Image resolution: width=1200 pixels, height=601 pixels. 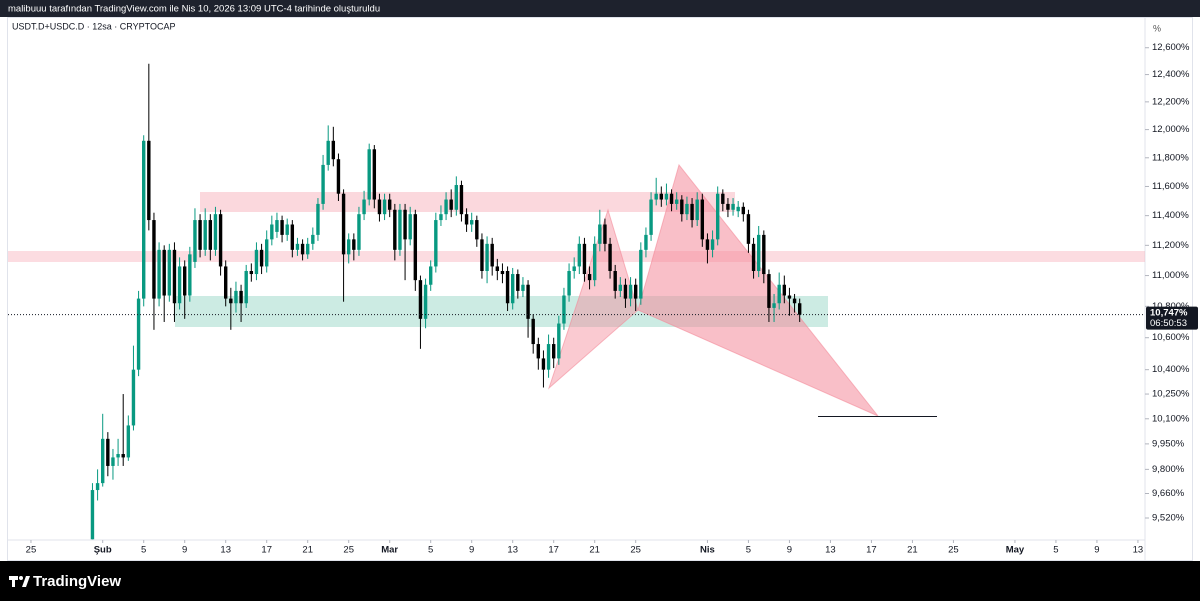 What do you see at coordinates (1168, 469) in the screenshot?
I see `y-tick-label: 9,800%` at bounding box center [1168, 469].